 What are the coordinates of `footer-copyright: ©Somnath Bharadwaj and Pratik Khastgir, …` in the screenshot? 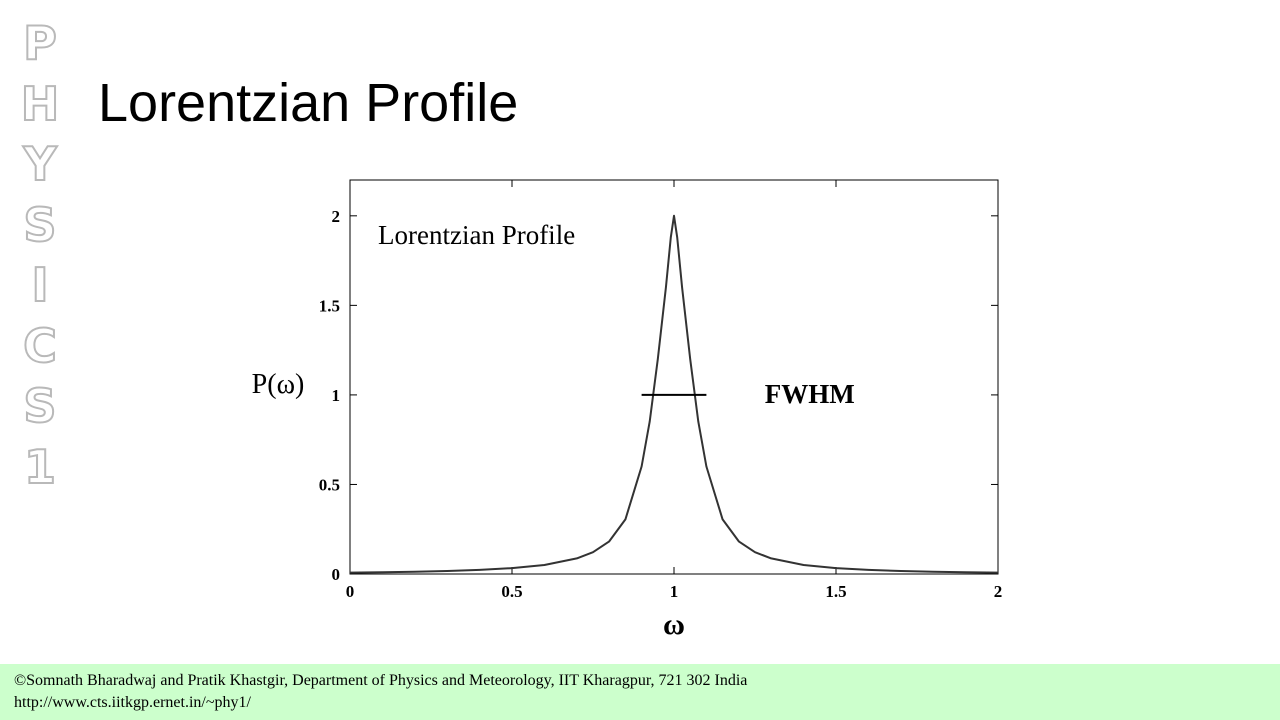 It's located at (381, 680).